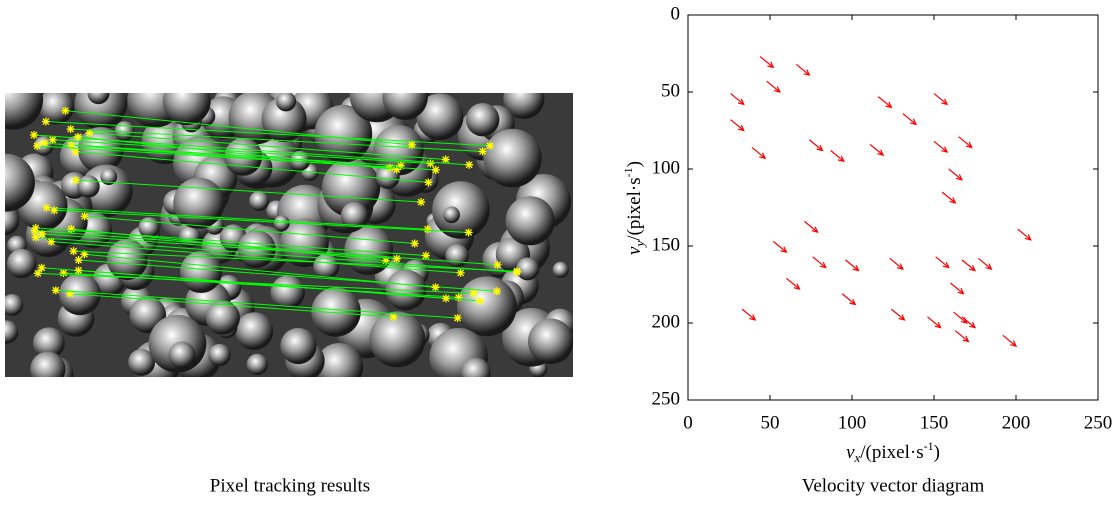  I want to click on label-unit: /(pixel·s, so click(891, 452).